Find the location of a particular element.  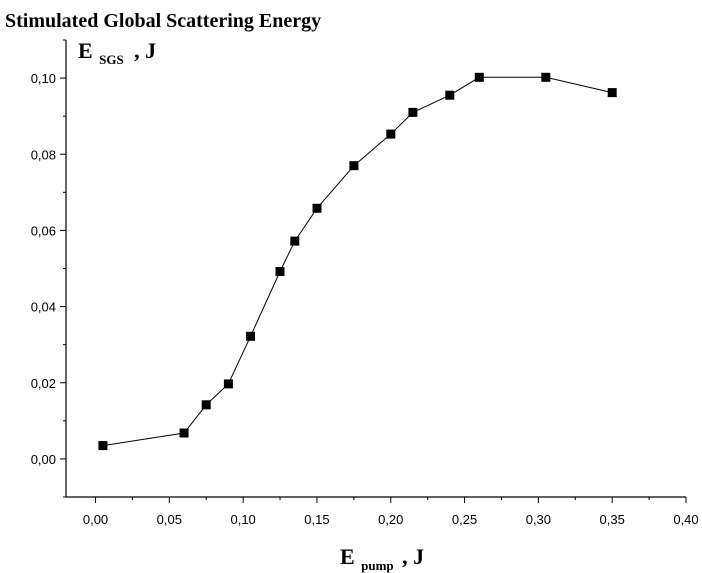

x-tick-label: 0,05 is located at coordinates (169, 519).